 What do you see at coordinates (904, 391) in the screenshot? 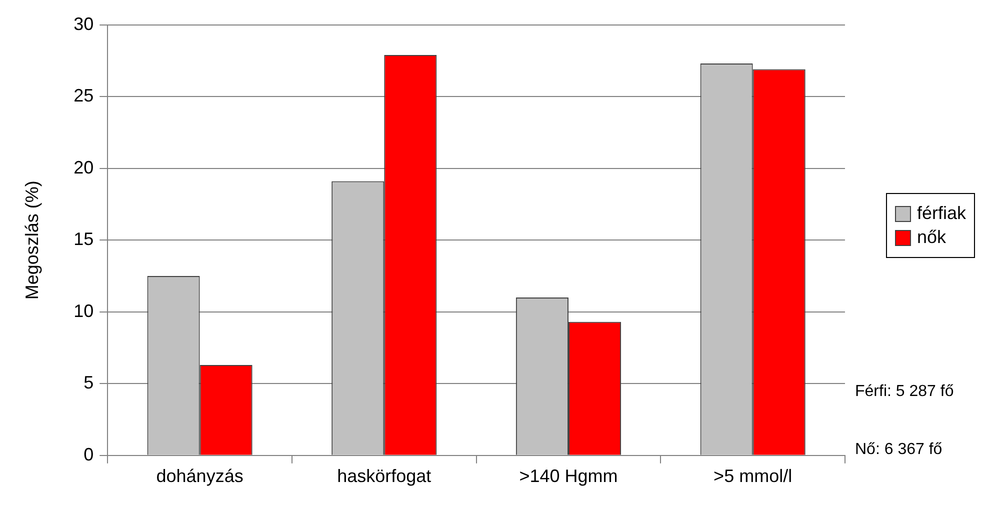
I see `text: Férfi: 5 287 fő` at bounding box center [904, 391].